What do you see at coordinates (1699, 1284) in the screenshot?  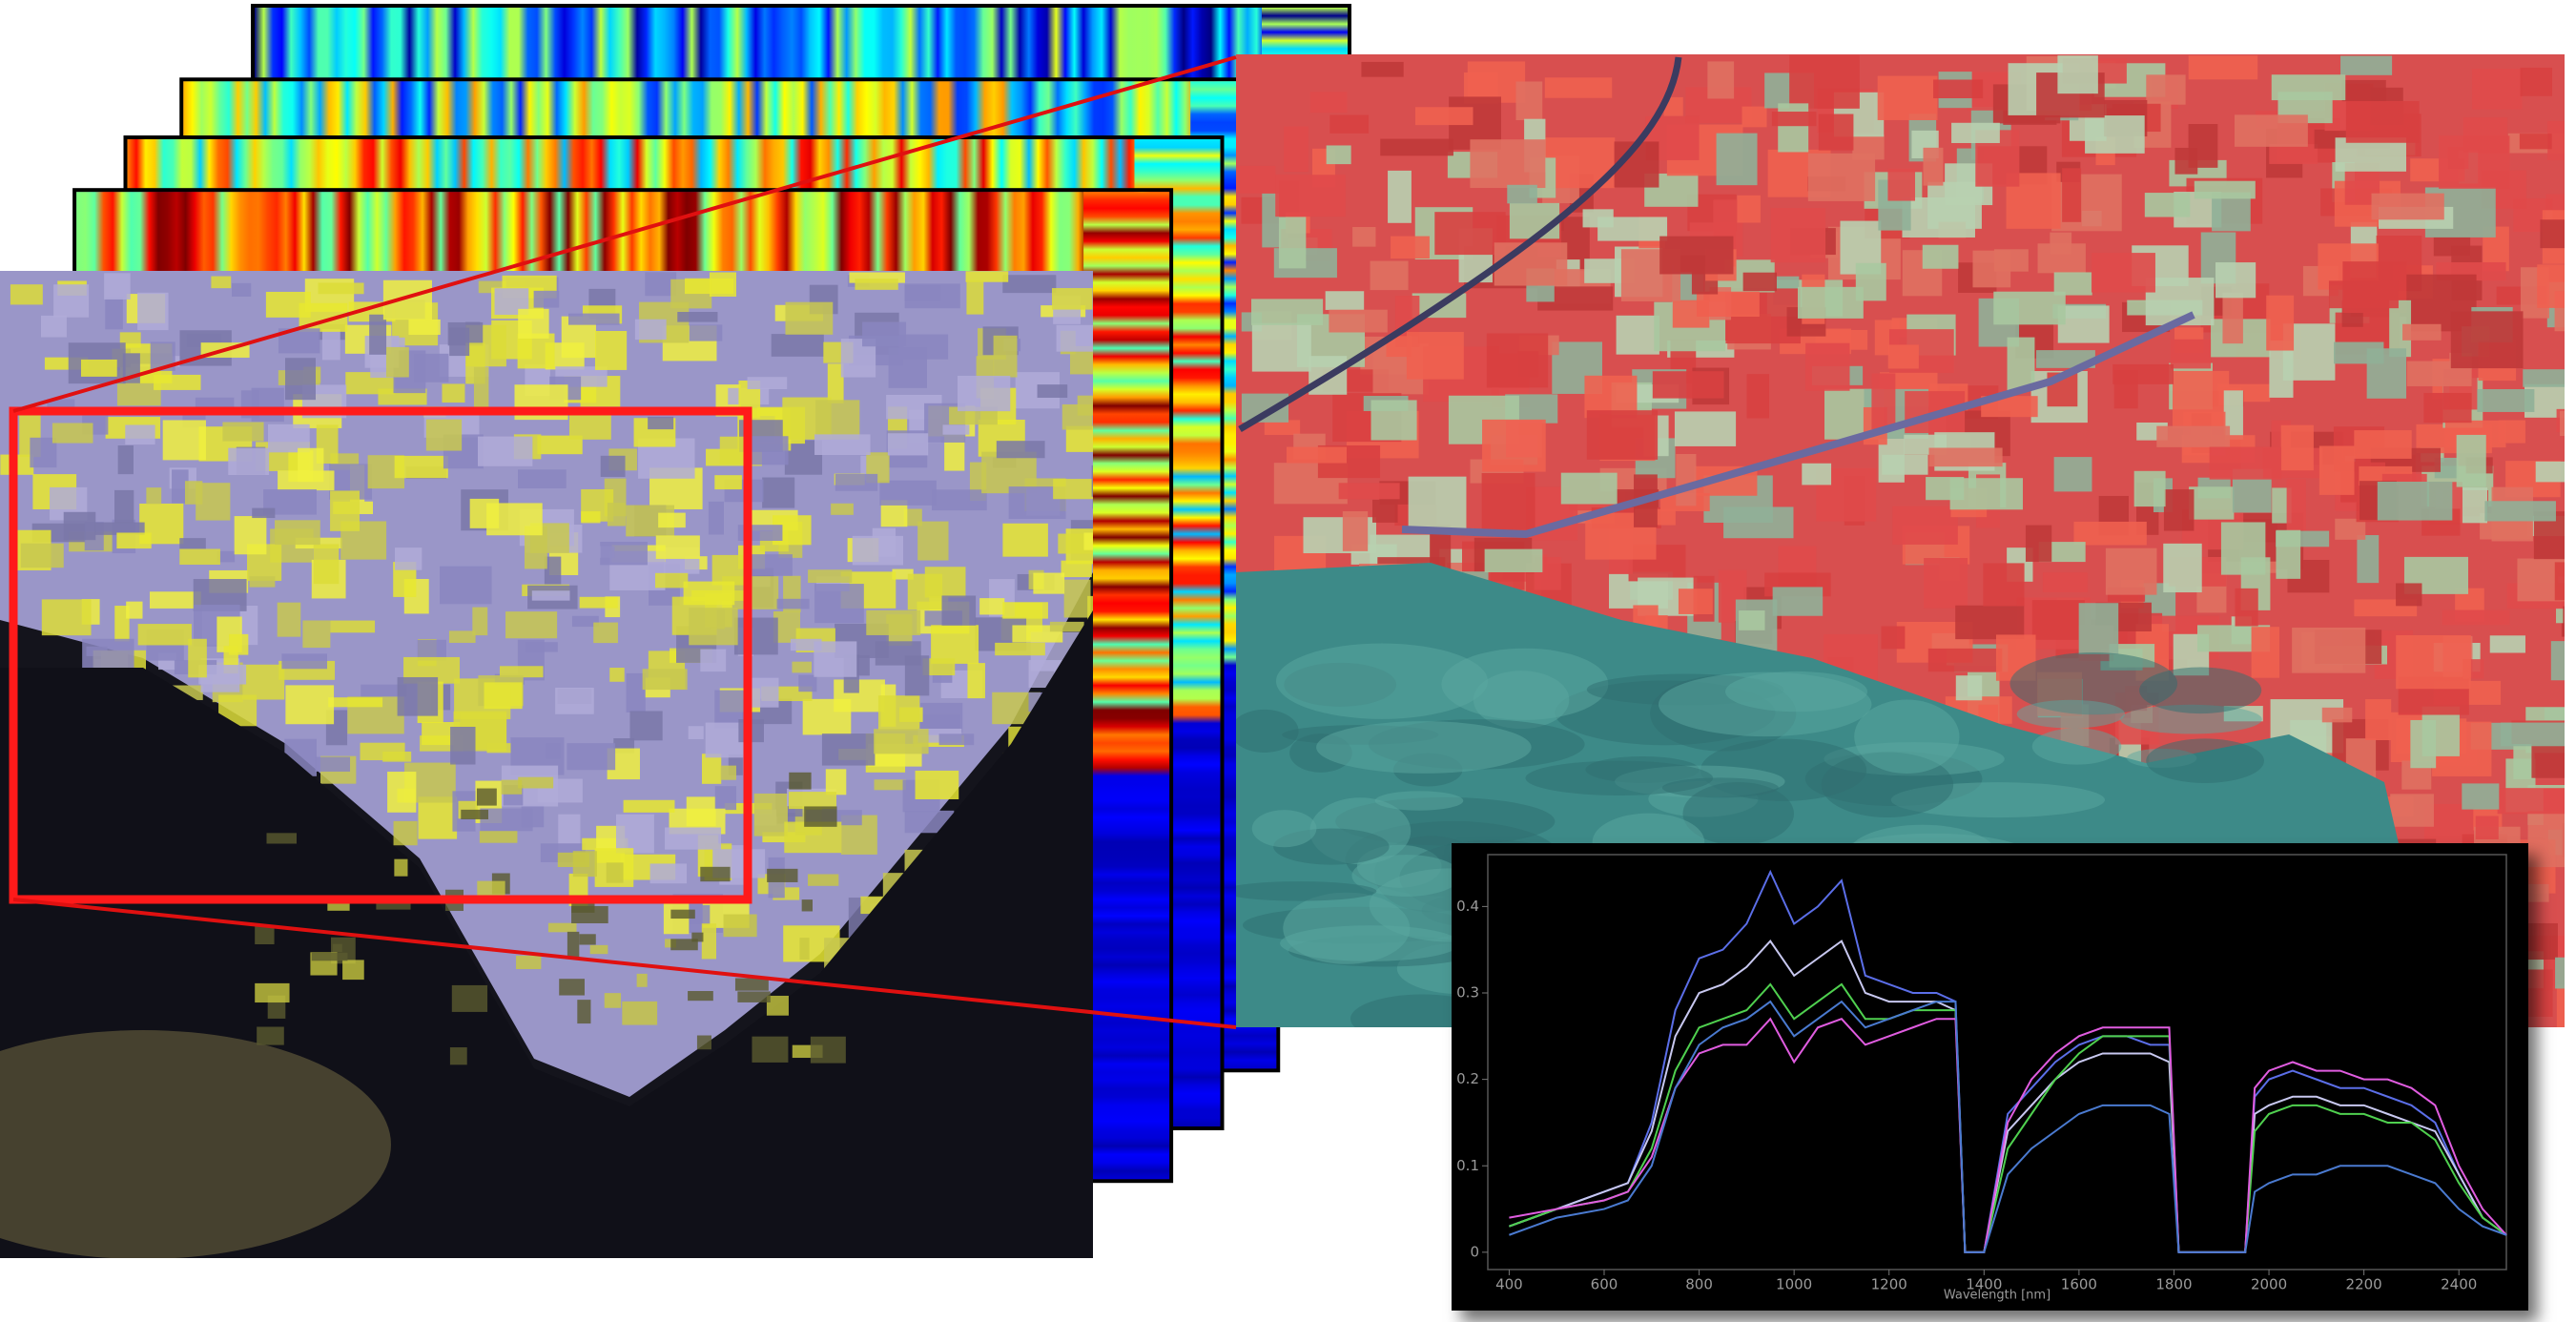 I see `x-tick-label: 800` at bounding box center [1699, 1284].